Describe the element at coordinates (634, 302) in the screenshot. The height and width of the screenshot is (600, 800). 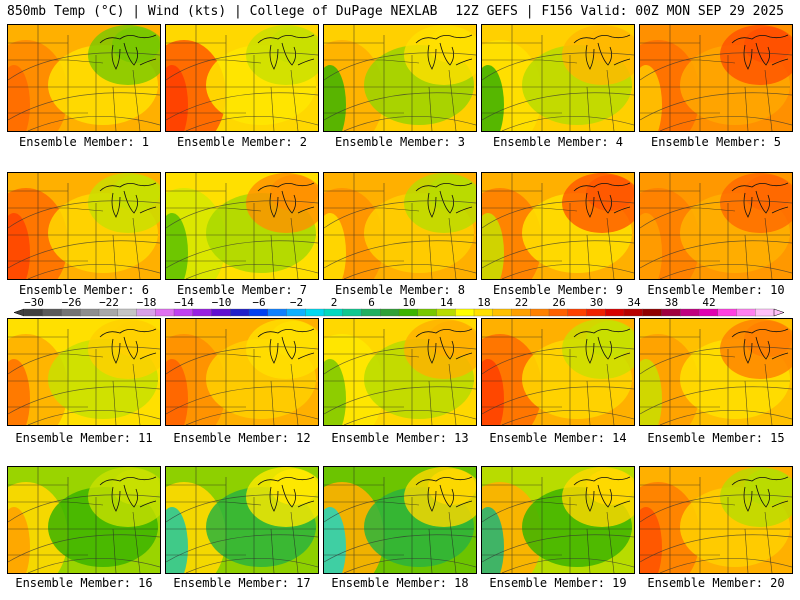
I see `colorbar-tick-label: 34` at that location.